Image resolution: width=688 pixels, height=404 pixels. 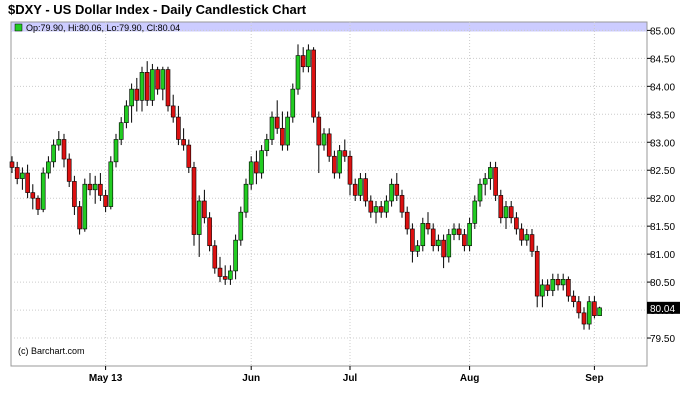 What do you see at coordinates (662, 59) in the screenshot?
I see `y-tick-label: 84.50` at bounding box center [662, 59].